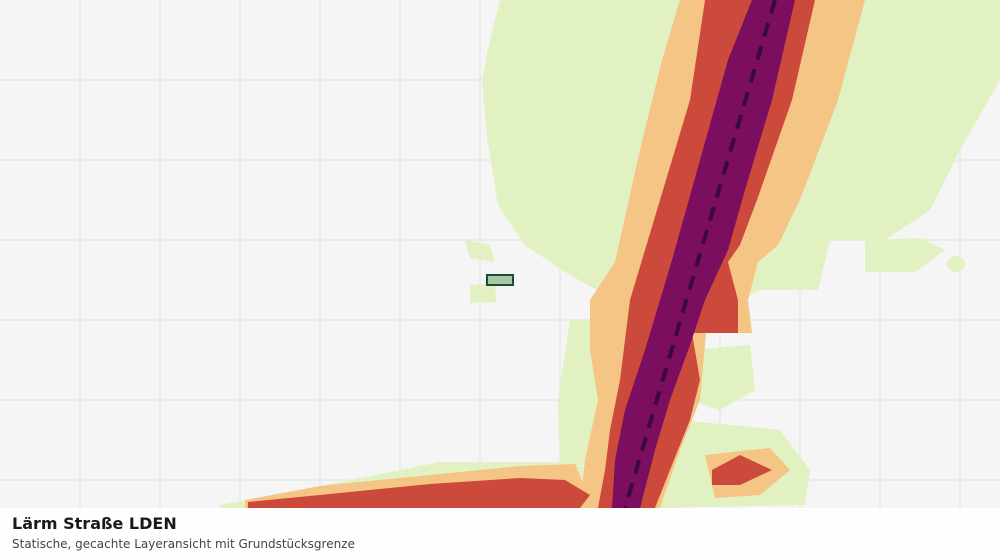 The width and height of the screenshot is (1000, 560). What do you see at coordinates (700, 254) in the screenshot?
I see `road-centerline` at bounding box center [700, 254].